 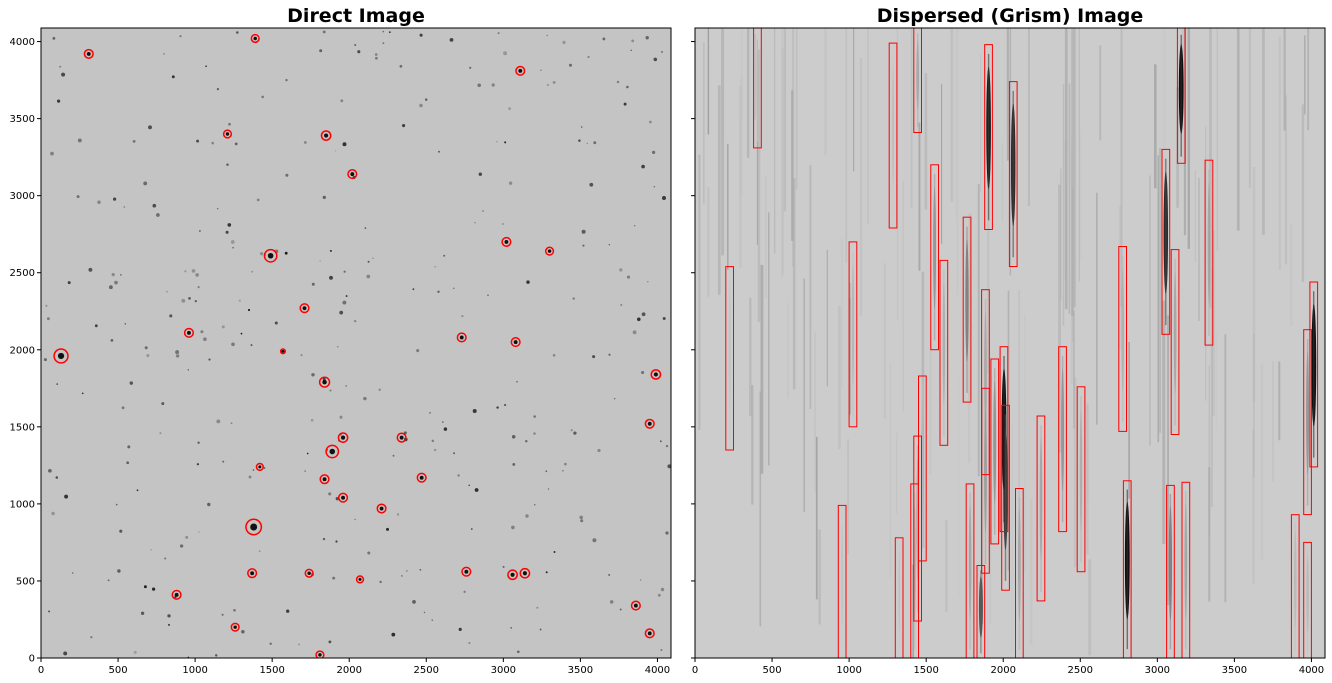 What do you see at coordinates (22, 350) in the screenshot?
I see `y-tick-label: 2000` at bounding box center [22, 350].